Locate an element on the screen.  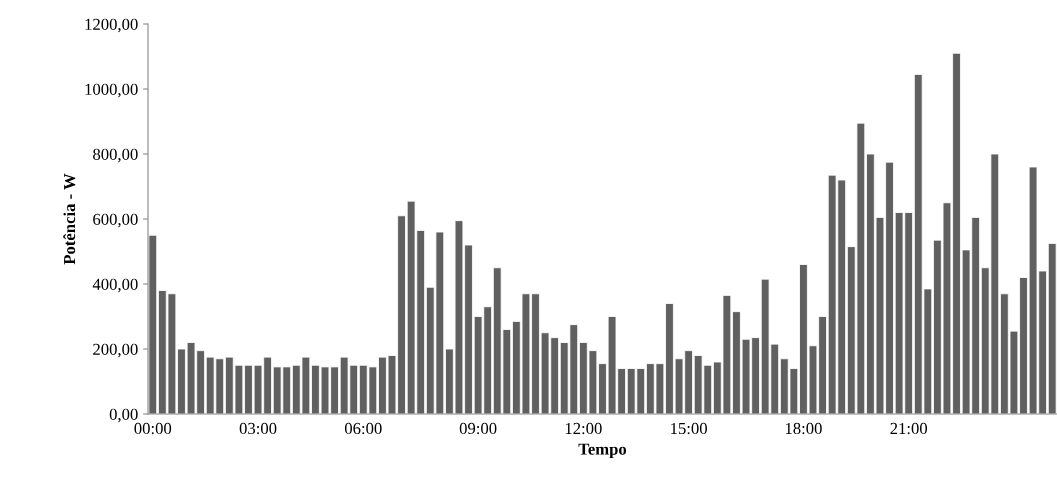
y-axis-title: Potência - W is located at coordinates (69, 219).